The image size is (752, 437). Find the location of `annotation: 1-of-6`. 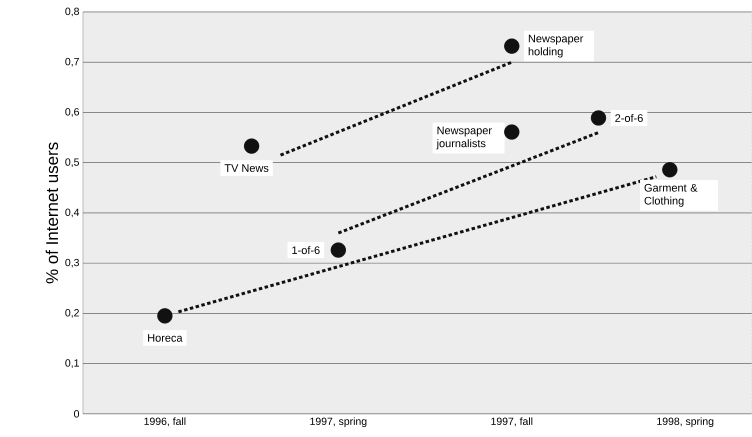

annotation: 1-of-6 is located at coordinates (306, 250).